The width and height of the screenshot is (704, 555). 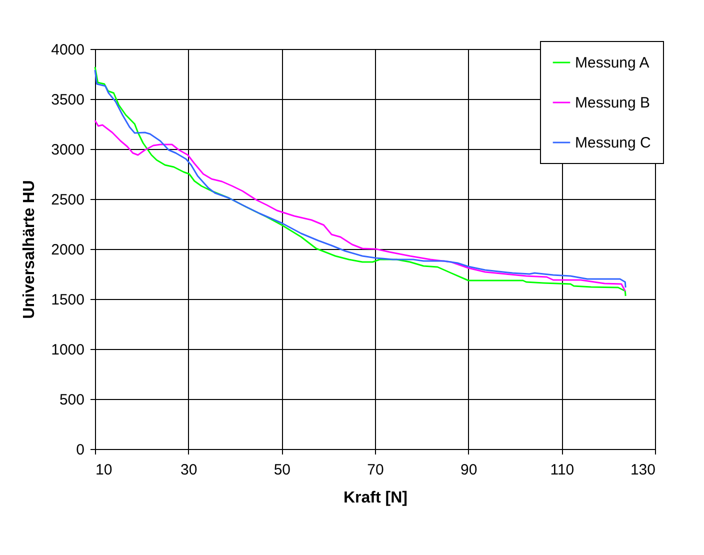 I want to click on x-axis-title: Kraft [N], so click(x=376, y=498).